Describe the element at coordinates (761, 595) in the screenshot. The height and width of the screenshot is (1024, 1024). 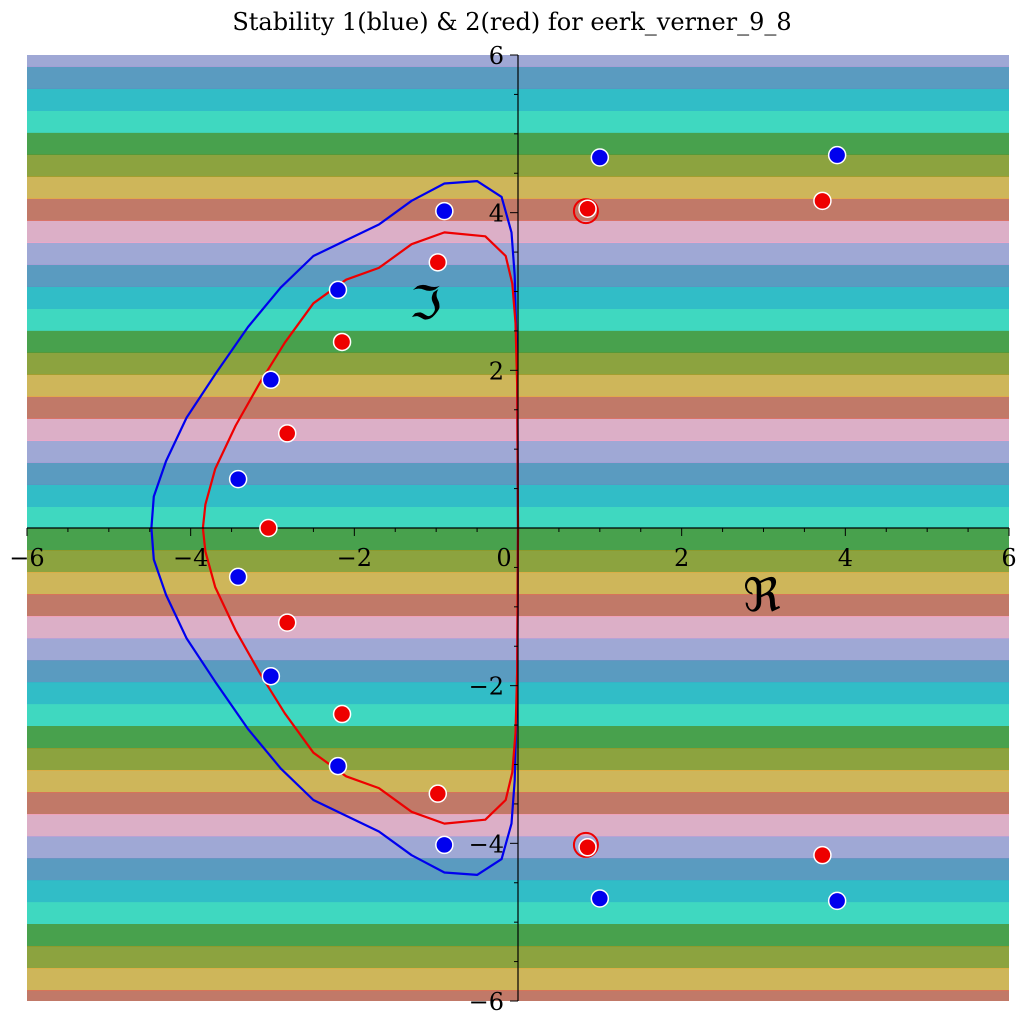
I see `x-axis-label: ℜ` at that location.